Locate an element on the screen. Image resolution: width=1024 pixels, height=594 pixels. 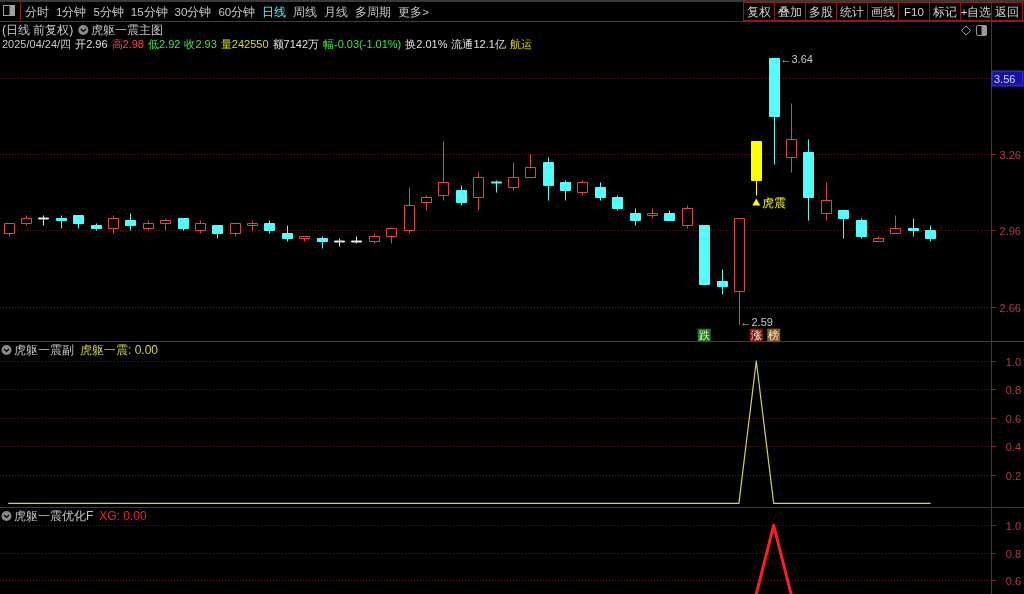
ref-line-label: 3.56 is located at coordinates (1005, 78).